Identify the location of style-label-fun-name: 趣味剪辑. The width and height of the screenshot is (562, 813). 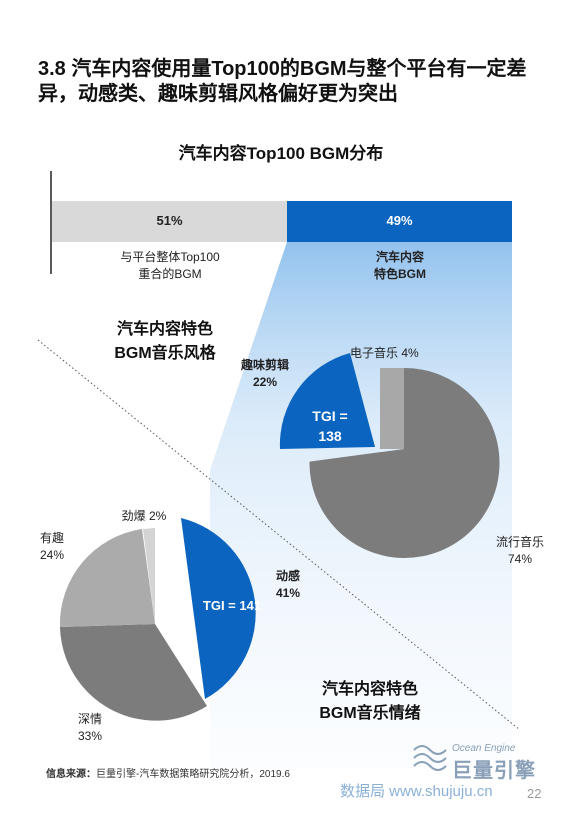
(264, 365).